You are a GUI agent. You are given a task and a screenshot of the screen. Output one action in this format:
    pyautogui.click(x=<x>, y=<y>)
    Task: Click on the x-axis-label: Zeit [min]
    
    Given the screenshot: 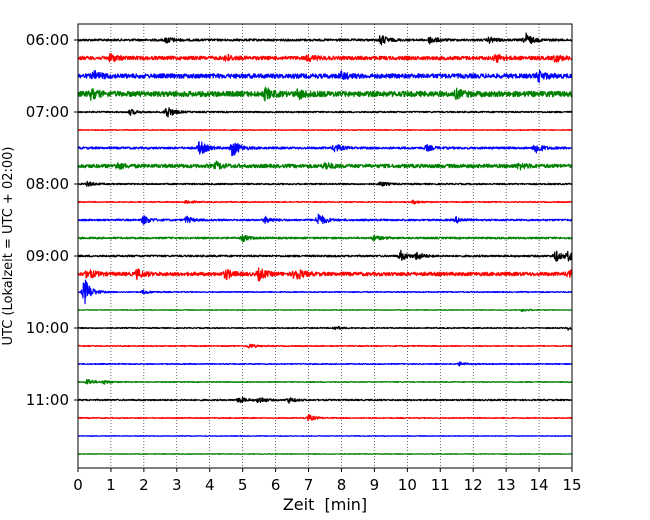 What is the action you would take?
    pyautogui.click(x=325, y=504)
    